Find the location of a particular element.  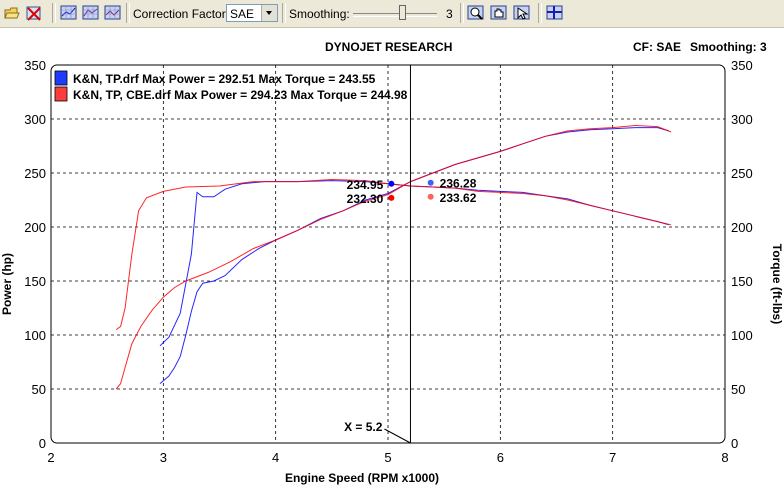

cursor-label: X = 5.2 is located at coordinates (363, 427).